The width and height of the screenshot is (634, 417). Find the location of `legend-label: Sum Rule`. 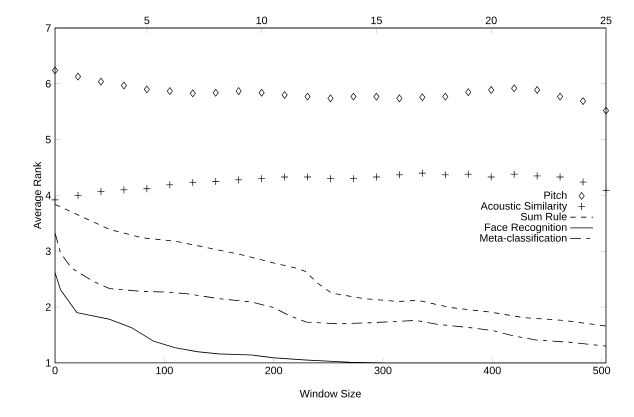

legend-label: Sum Rule is located at coordinates (543, 216).